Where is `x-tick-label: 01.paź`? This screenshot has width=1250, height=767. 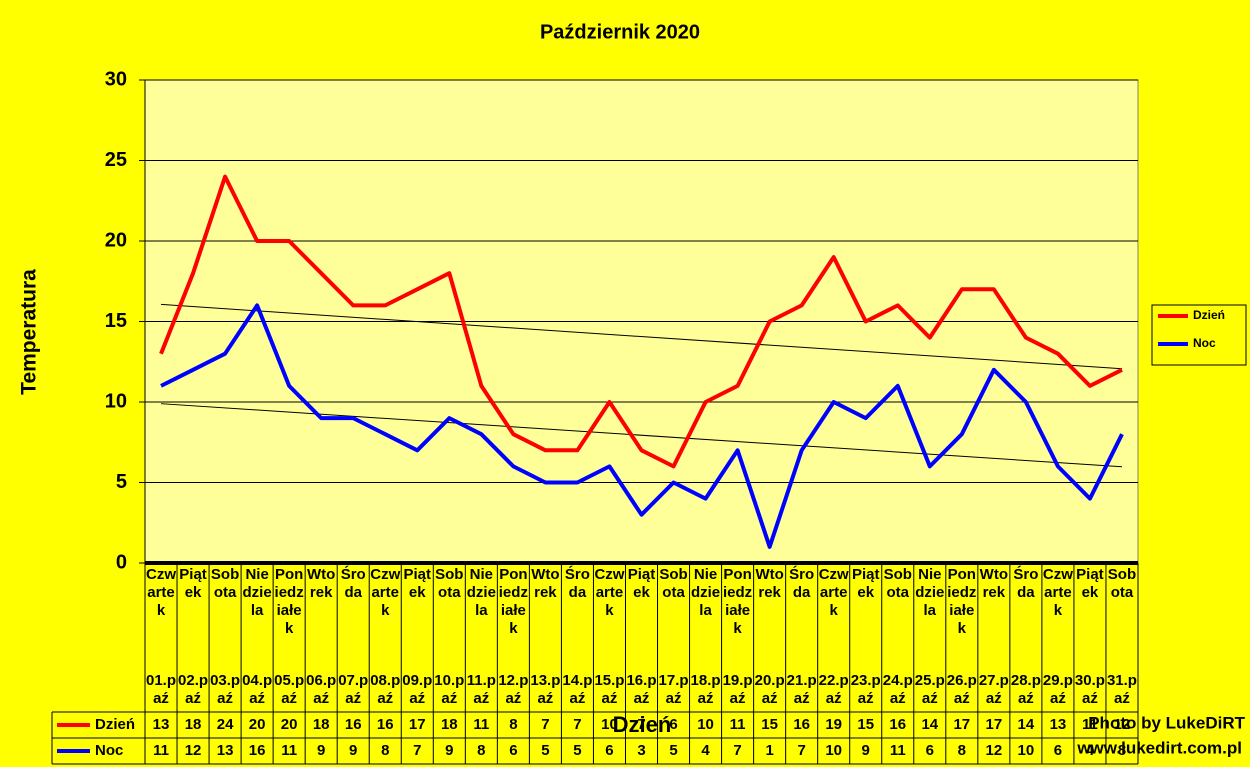
x-tick-label: 01.paź is located at coordinates (161, 689).